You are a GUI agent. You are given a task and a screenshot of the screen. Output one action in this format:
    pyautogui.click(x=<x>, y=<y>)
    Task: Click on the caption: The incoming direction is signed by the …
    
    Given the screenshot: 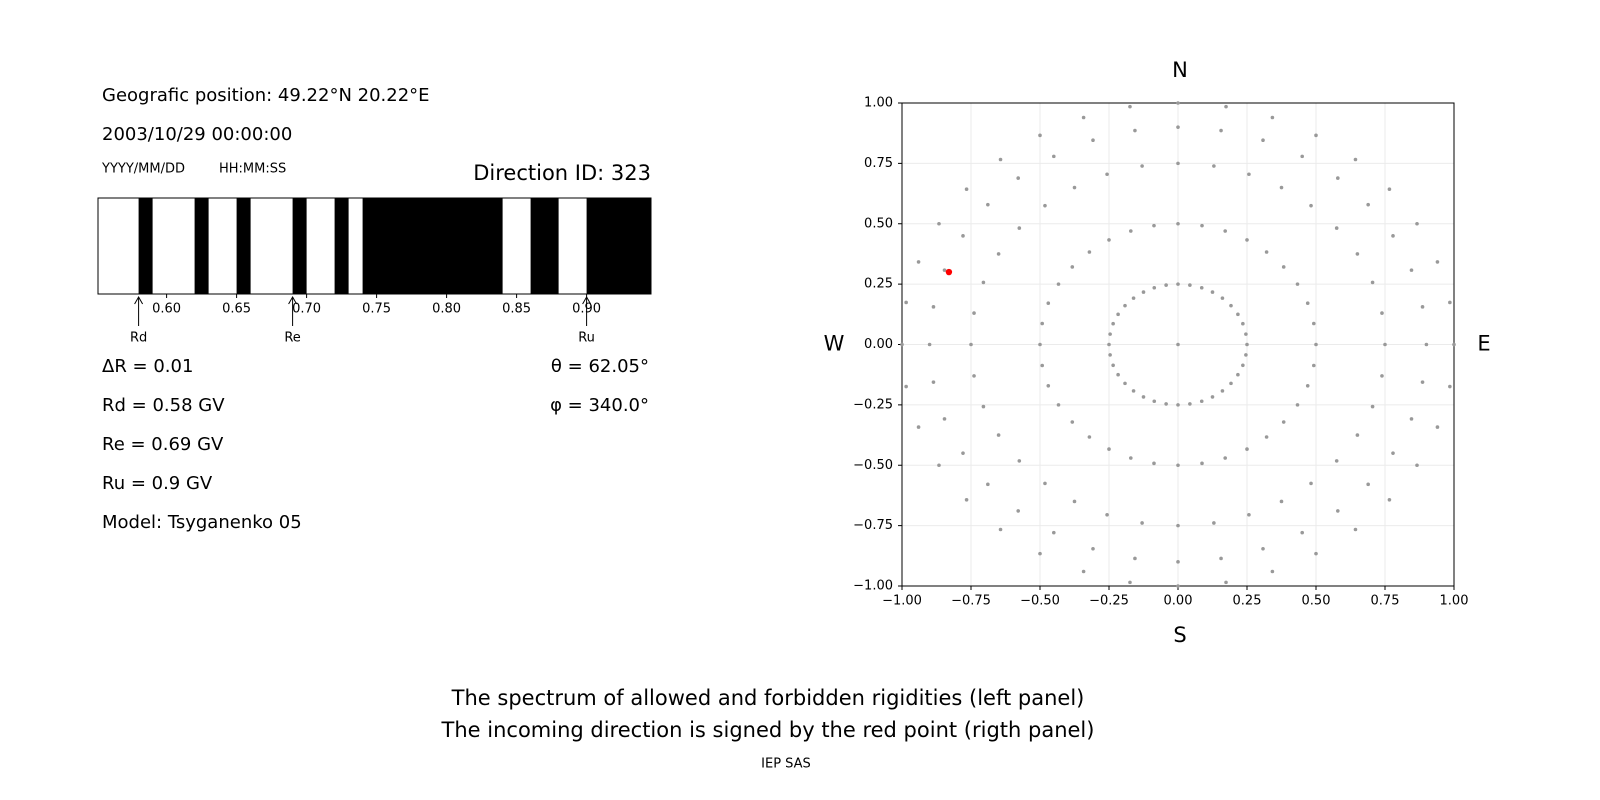 What is the action you would take?
    pyautogui.click(x=768, y=730)
    